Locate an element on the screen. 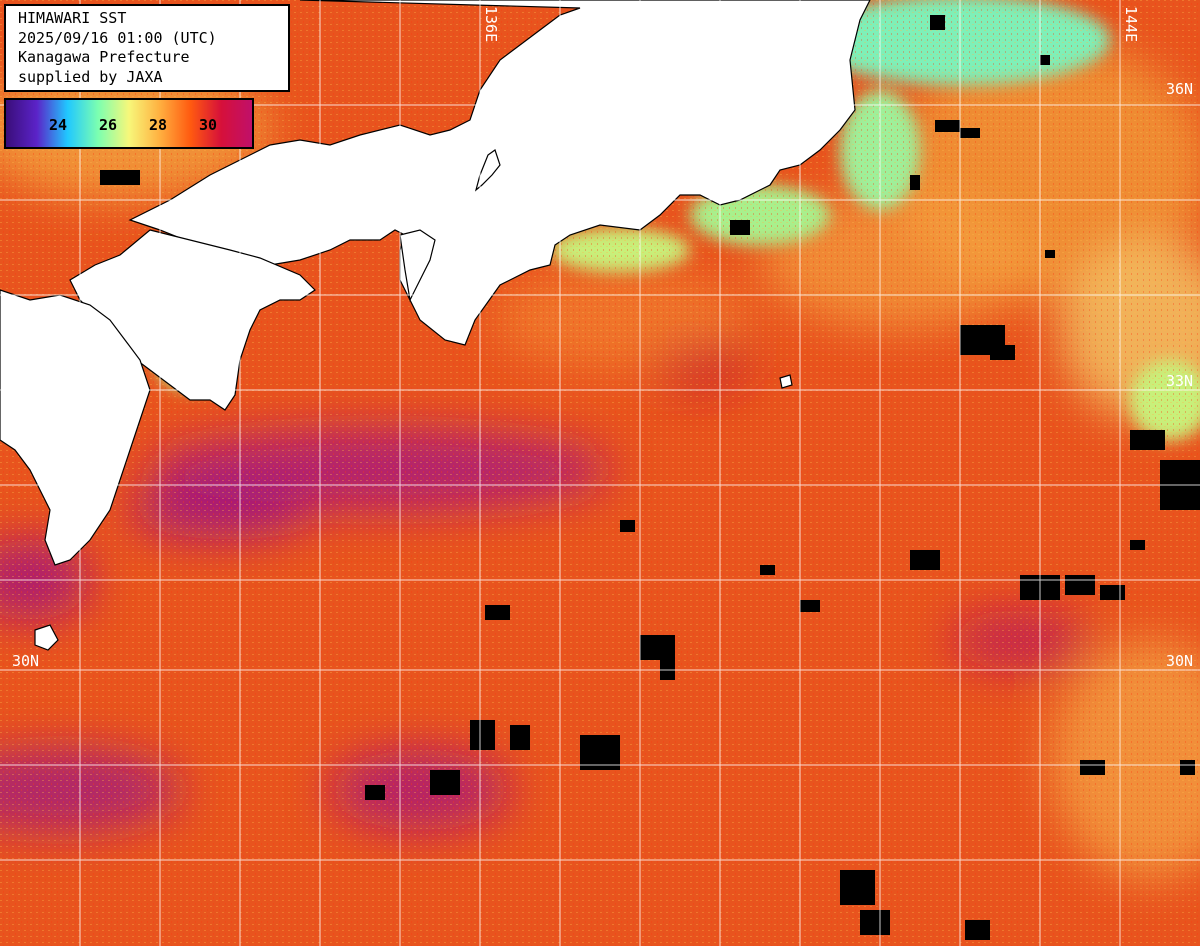 Image resolution: width=1200 pixels, height=946 pixels. land-kii is located at coordinates (417, 265).